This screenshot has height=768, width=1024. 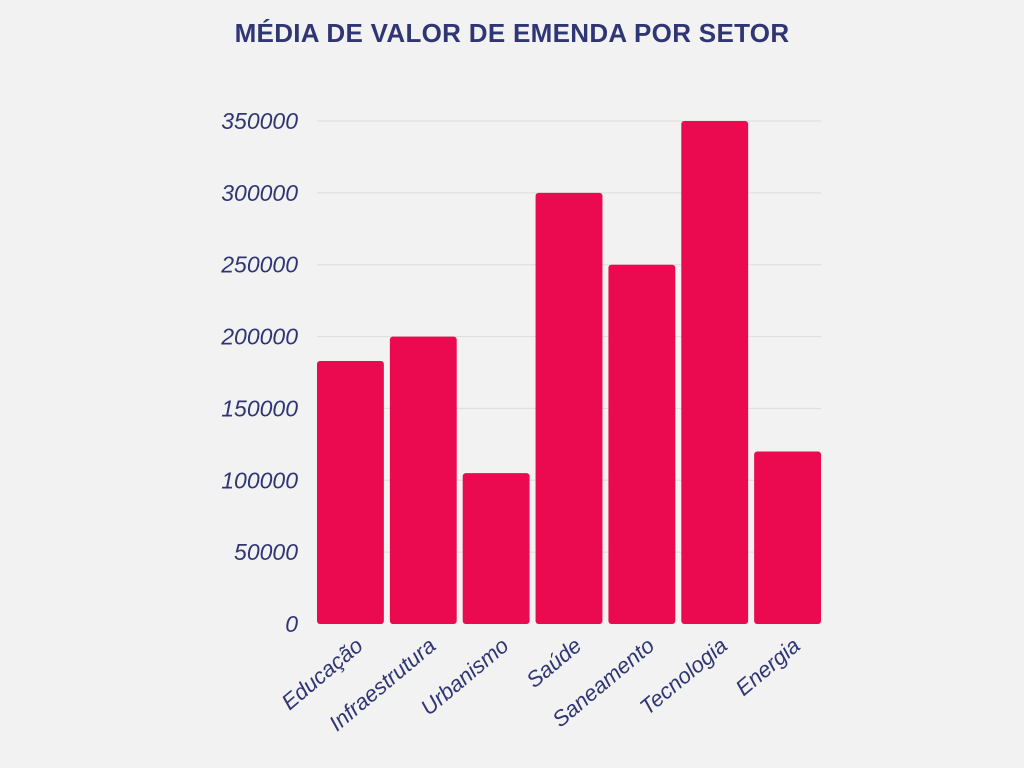 What do you see at coordinates (266, 552) in the screenshot?
I see `y-tick-label: 50000` at bounding box center [266, 552].